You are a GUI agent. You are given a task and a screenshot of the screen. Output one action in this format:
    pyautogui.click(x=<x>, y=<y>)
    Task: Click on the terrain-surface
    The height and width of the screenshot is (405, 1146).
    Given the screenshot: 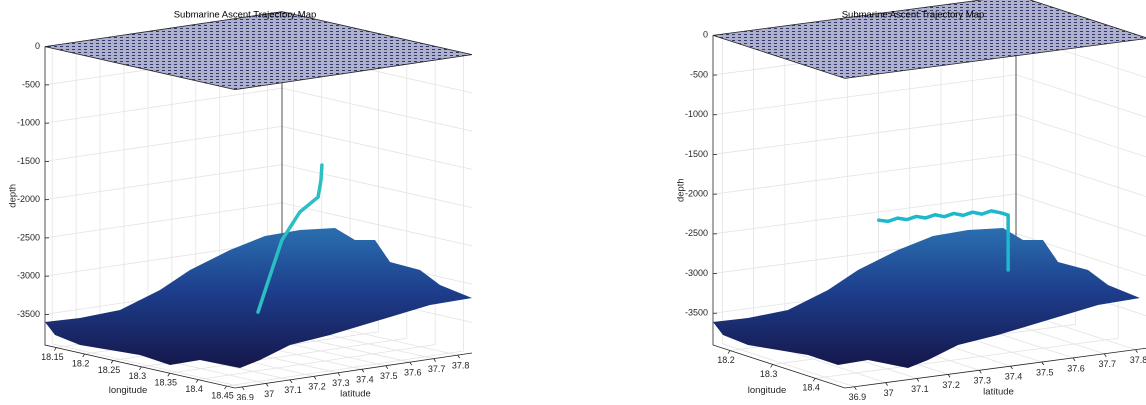 What is the action you would take?
    pyautogui.click(x=258, y=298)
    